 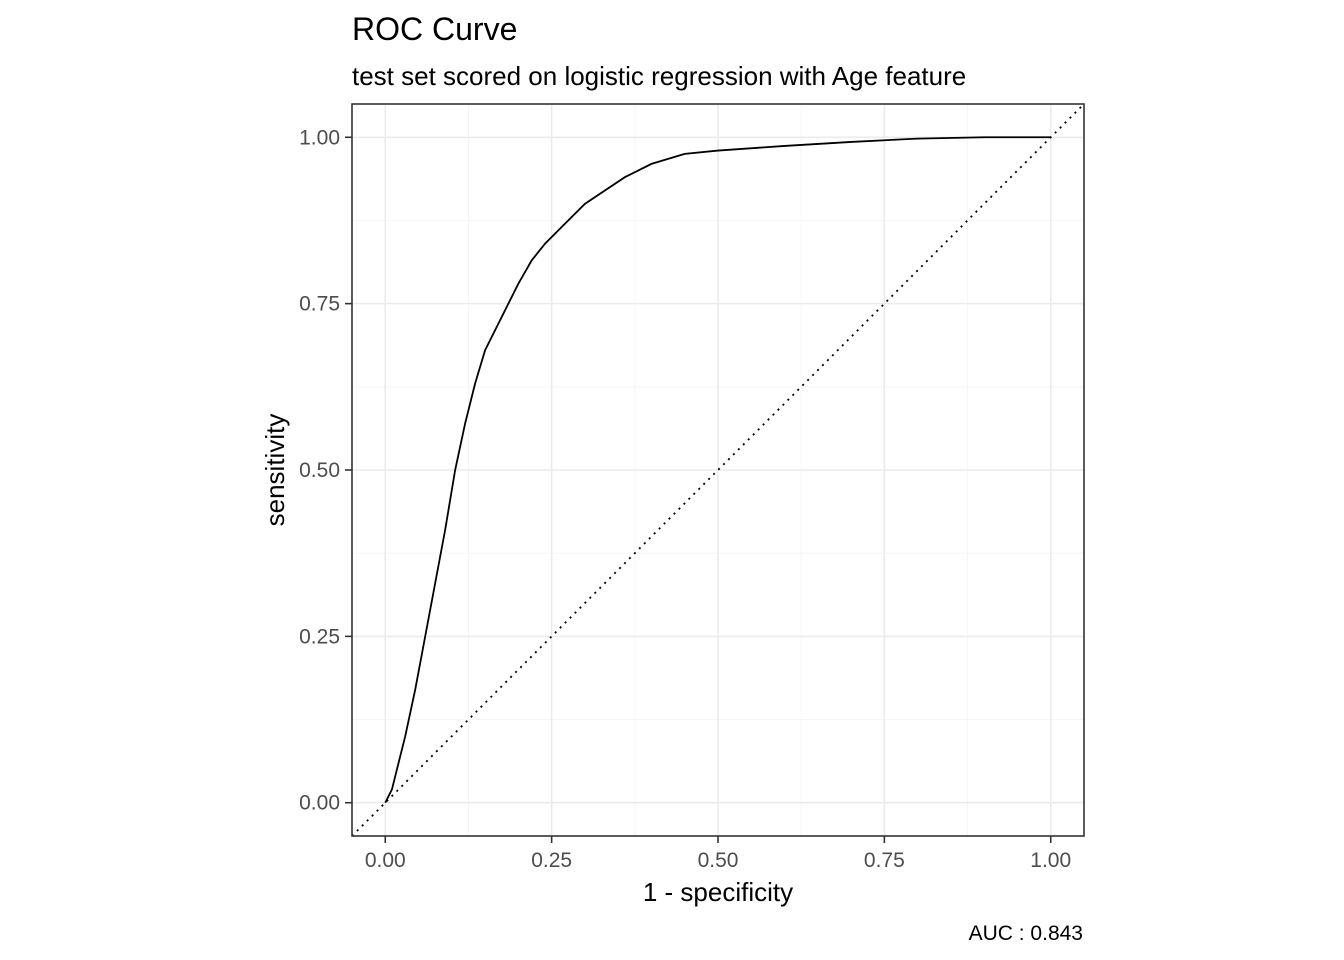 I want to click on y-axis-ticks: 0.00 0.25 0.50 0.75 1.00, so click(x=325, y=470).